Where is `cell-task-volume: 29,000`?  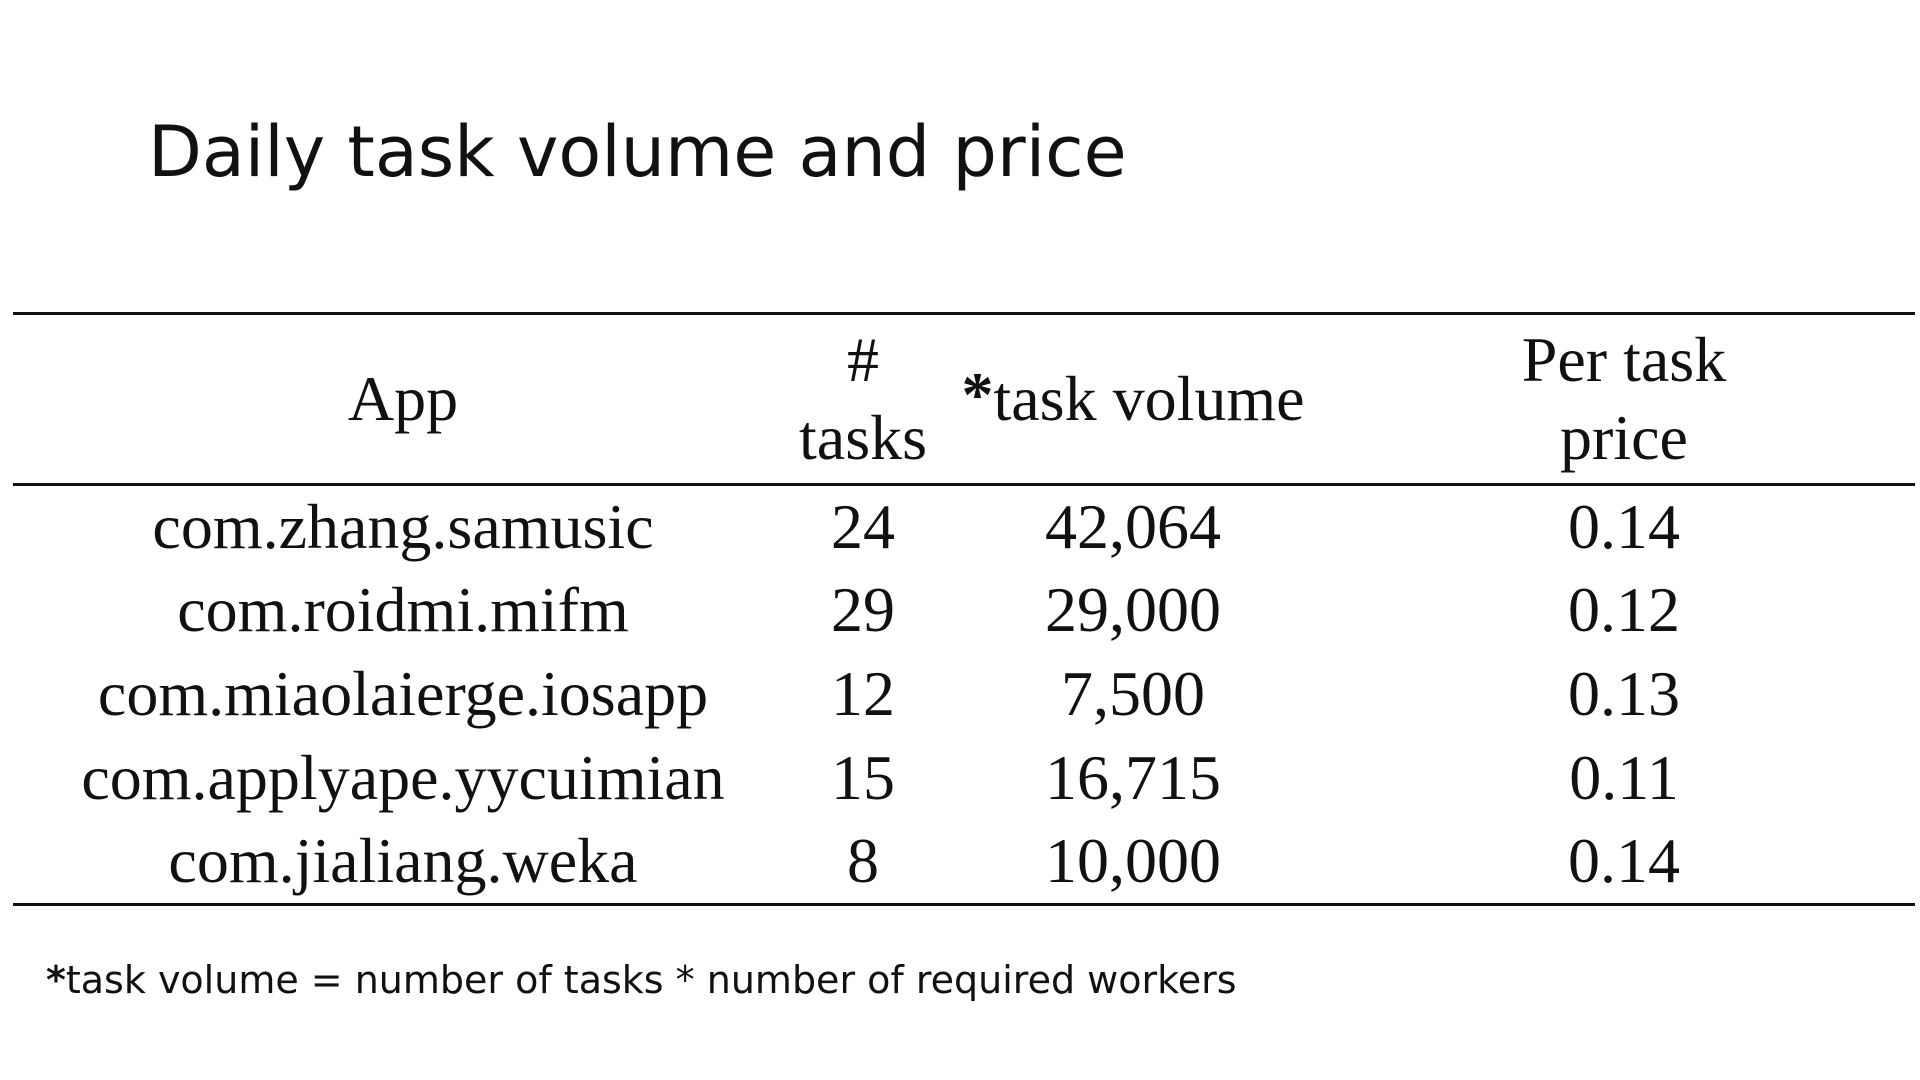 cell-task-volume: 29,000 is located at coordinates (1133, 610).